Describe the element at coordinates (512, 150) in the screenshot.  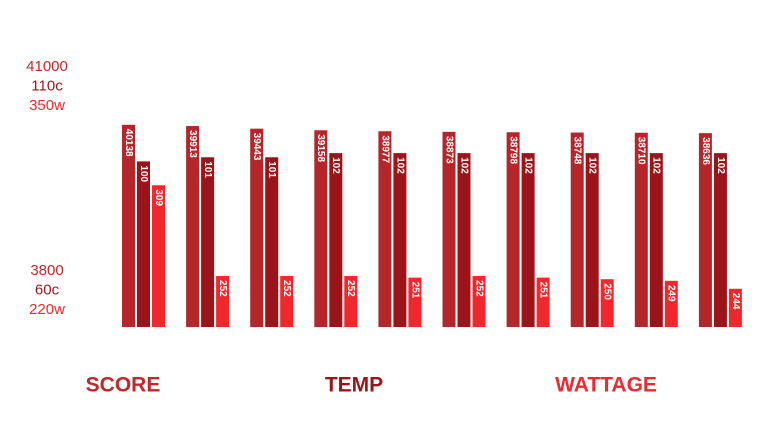
I see `value-label: 38798` at that location.